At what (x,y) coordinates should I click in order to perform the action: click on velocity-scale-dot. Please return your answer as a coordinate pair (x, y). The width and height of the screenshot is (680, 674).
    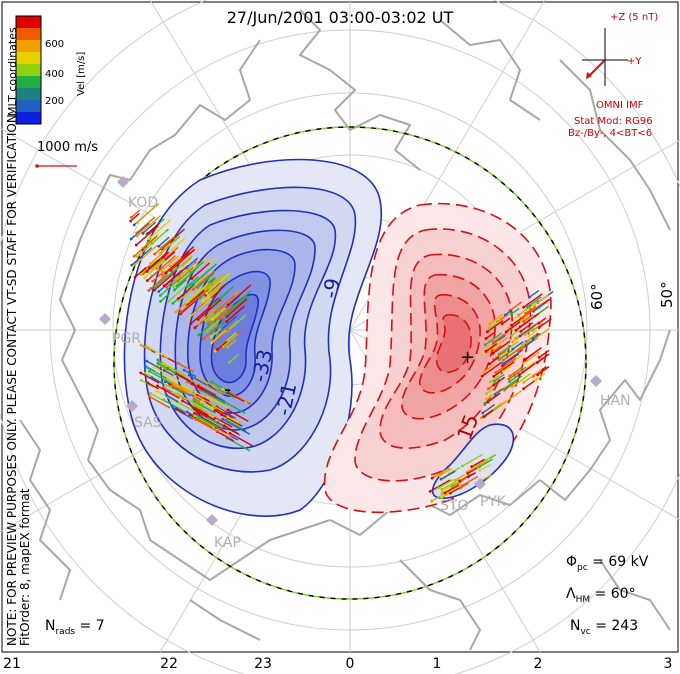
    Looking at the image, I should click on (37, 166).